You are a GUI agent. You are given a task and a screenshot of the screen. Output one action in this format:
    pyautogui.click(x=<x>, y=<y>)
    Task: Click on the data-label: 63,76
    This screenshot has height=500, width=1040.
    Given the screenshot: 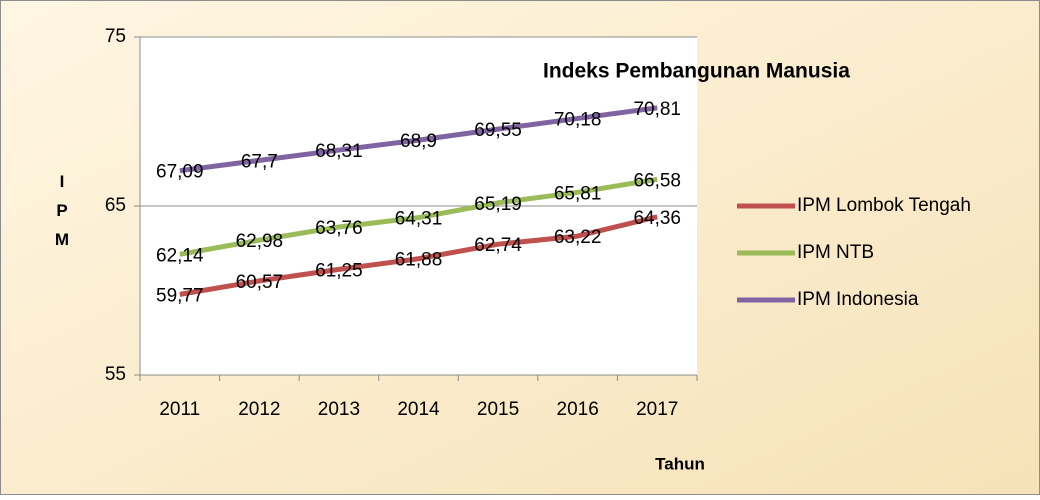 What is the action you would take?
    pyautogui.click(x=339, y=228)
    